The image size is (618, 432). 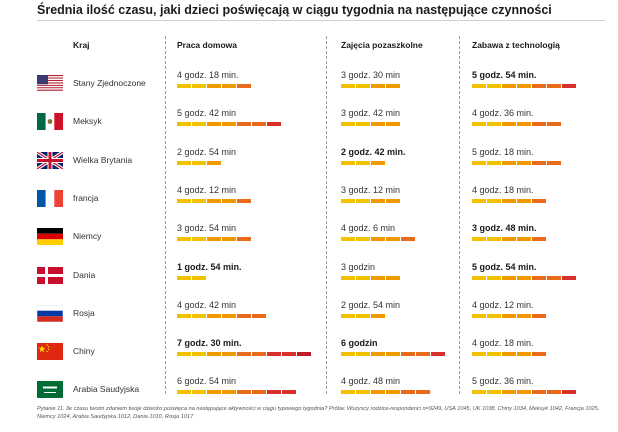 I want to click on row-header-country: Kraj, so click(x=81, y=45).